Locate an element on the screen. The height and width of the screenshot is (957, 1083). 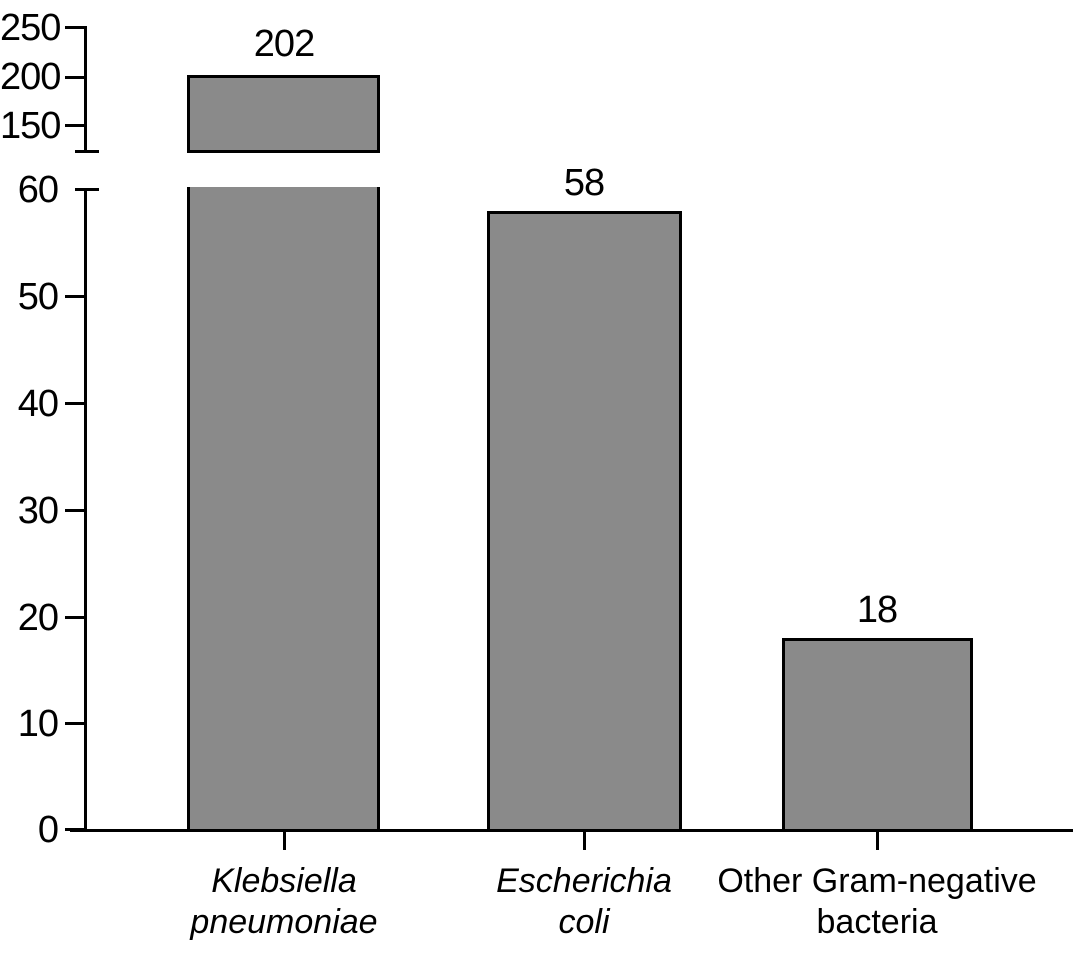
x-category-label-escherichia: Escherichia coli is located at coordinates (584, 902).